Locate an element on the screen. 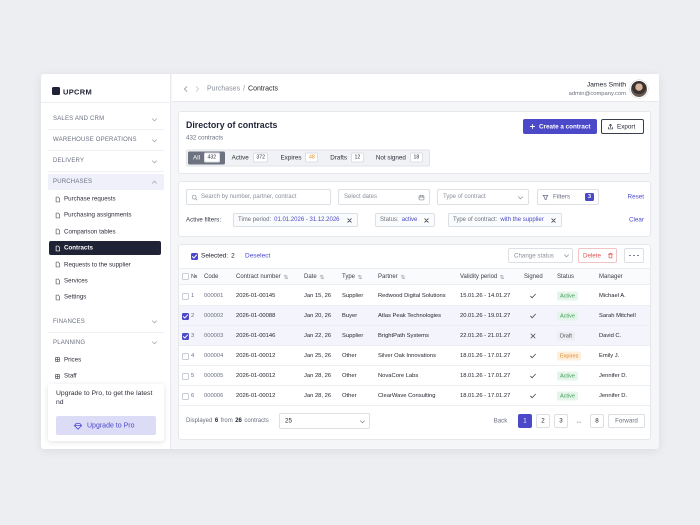 Image resolution: width=700 pixels, height=525 pixels. type-select is located at coordinates (483, 197).